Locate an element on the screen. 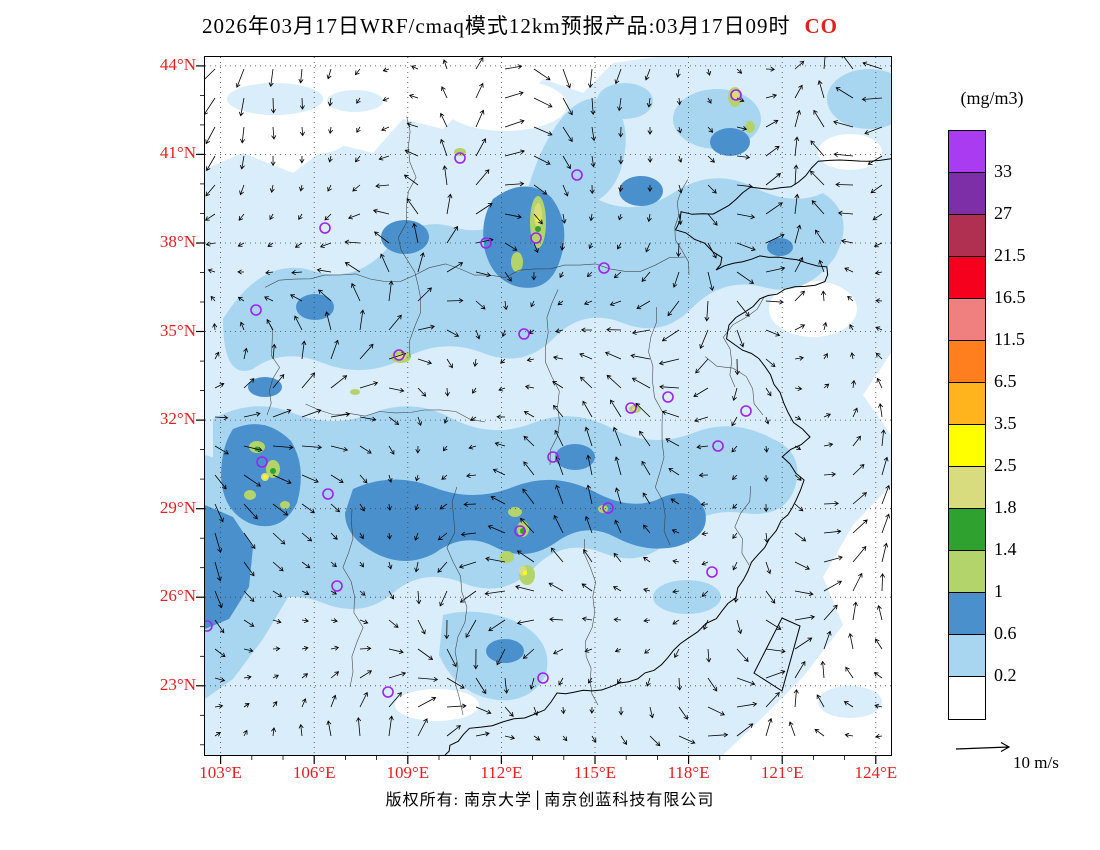 The height and width of the screenshot is (850, 1100). lat-tick-label: 35°N is located at coordinates (177, 330).